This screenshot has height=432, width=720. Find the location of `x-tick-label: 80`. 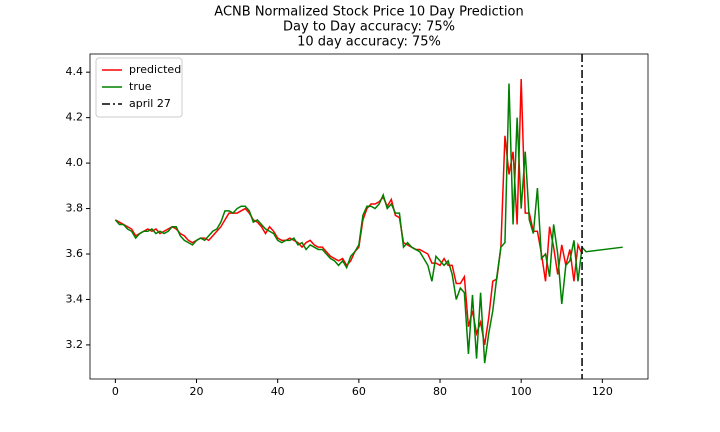

x-tick-label: 80 is located at coordinates (440, 391).